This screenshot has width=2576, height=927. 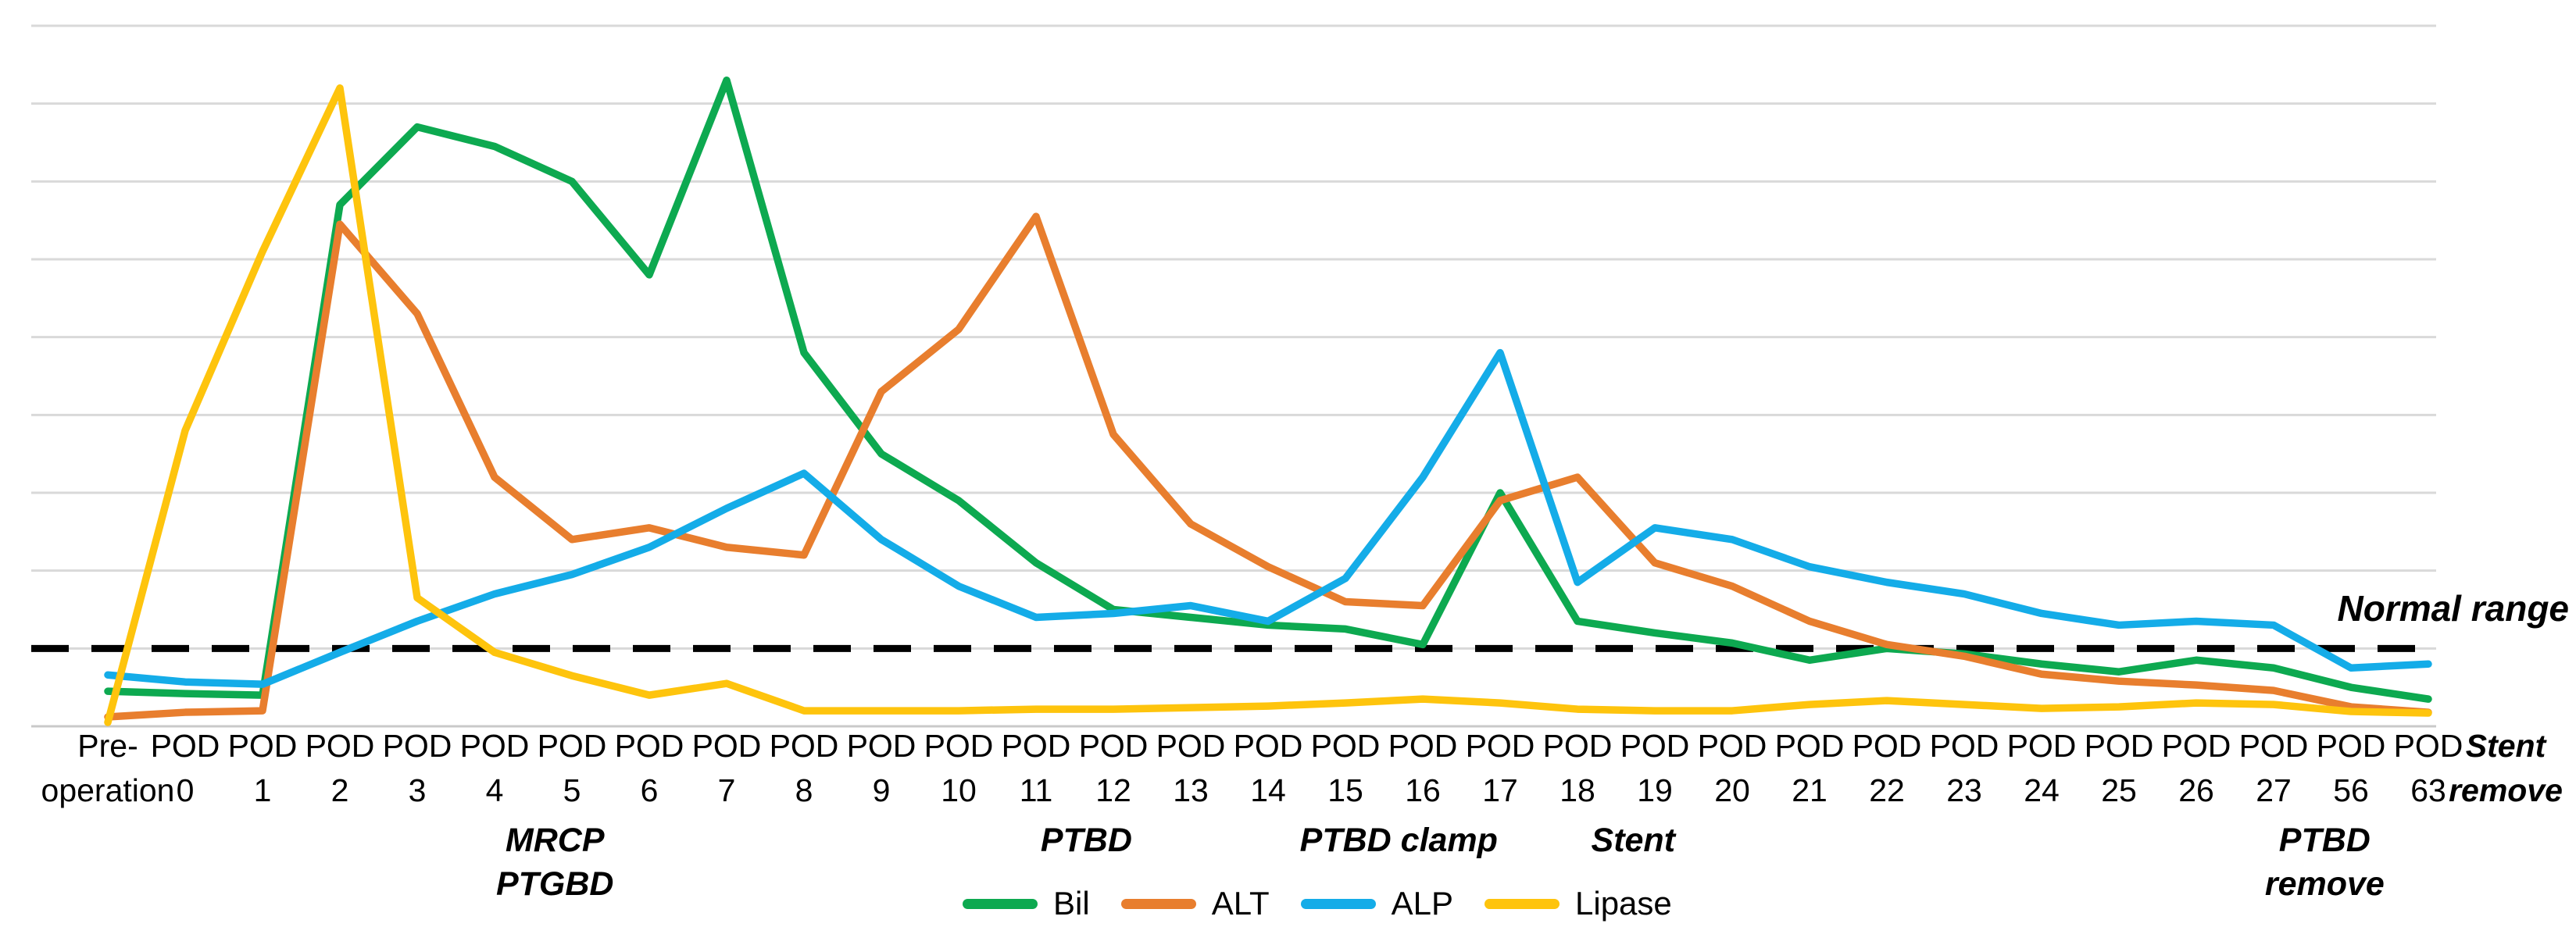 What do you see at coordinates (418, 790) in the screenshot?
I see `x-axis-label: 3` at bounding box center [418, 790].